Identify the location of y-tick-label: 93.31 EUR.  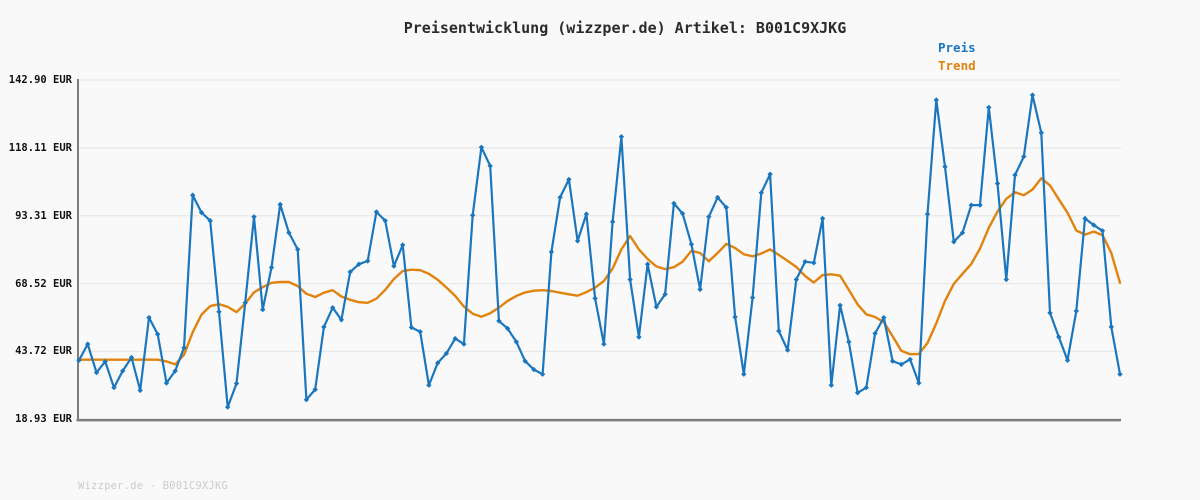
(43, 215).